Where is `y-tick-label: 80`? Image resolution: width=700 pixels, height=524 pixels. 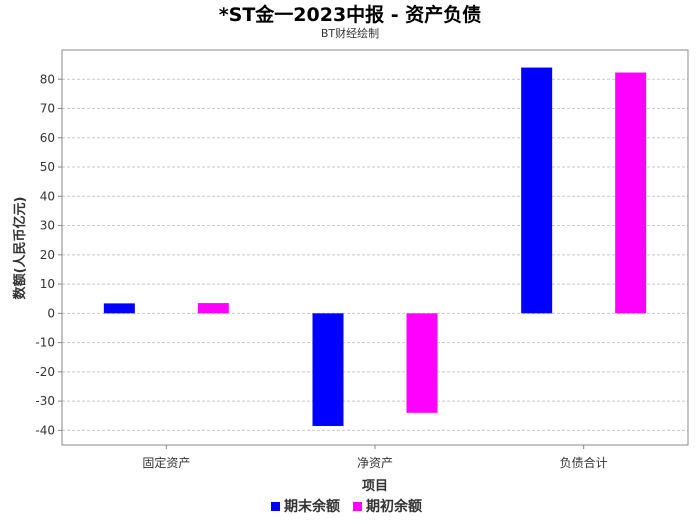 y-tick-label: 80 is located at coordinates (47, 79).